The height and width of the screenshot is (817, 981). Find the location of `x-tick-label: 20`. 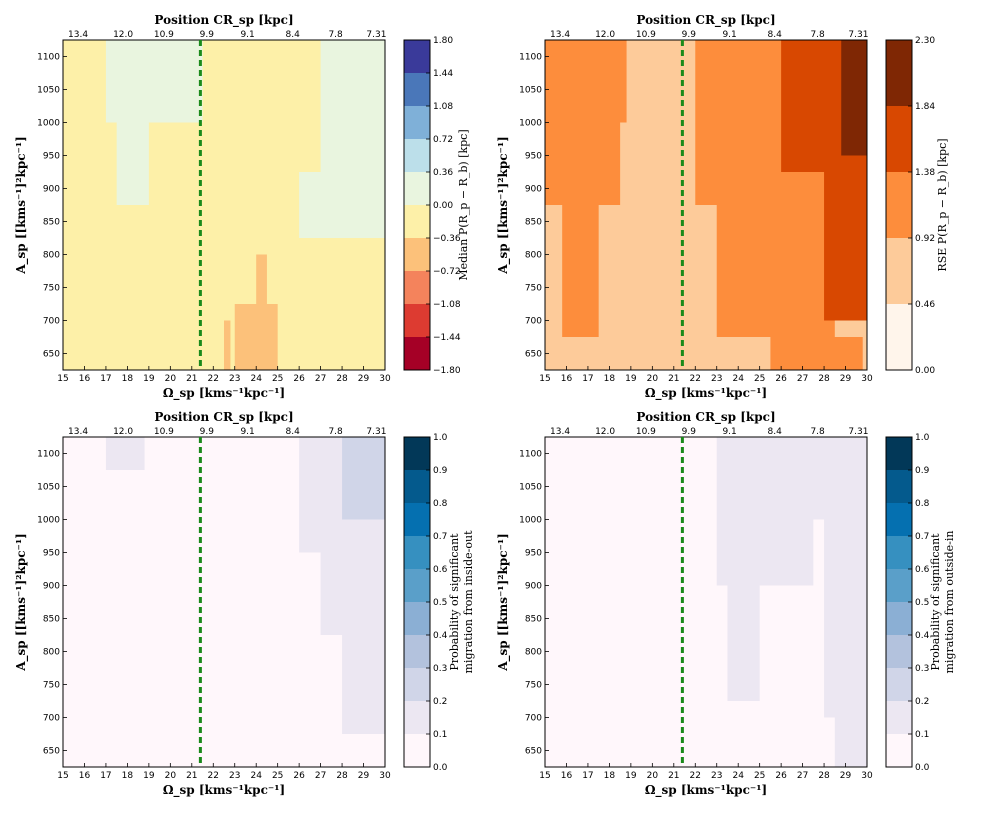

x-tick-label: 20 is located at coordinates (653, 776).